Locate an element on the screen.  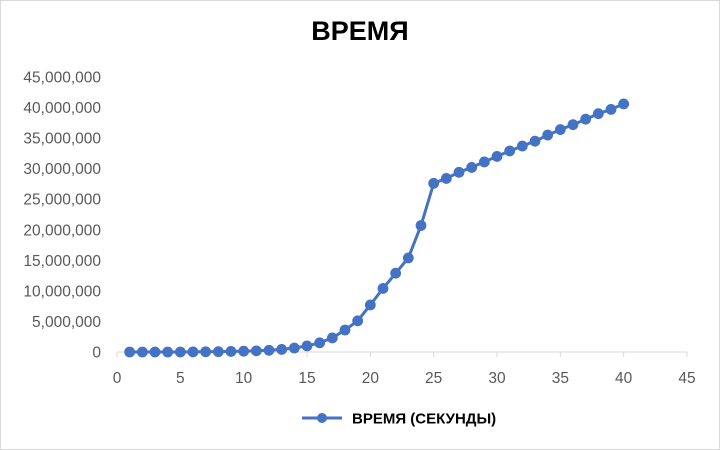
y-tick-label: 0 is located at coordinates (96, 353).